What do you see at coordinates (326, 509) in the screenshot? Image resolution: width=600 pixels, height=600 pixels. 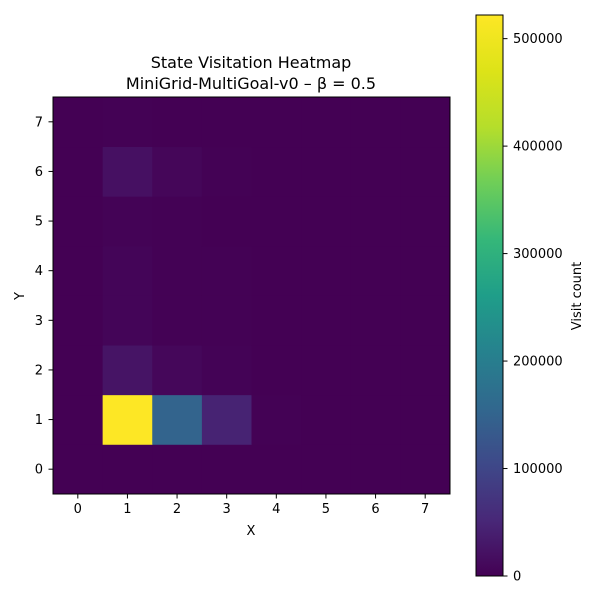 I see `x-tick-label: 5` at bounding box center [326, 509].